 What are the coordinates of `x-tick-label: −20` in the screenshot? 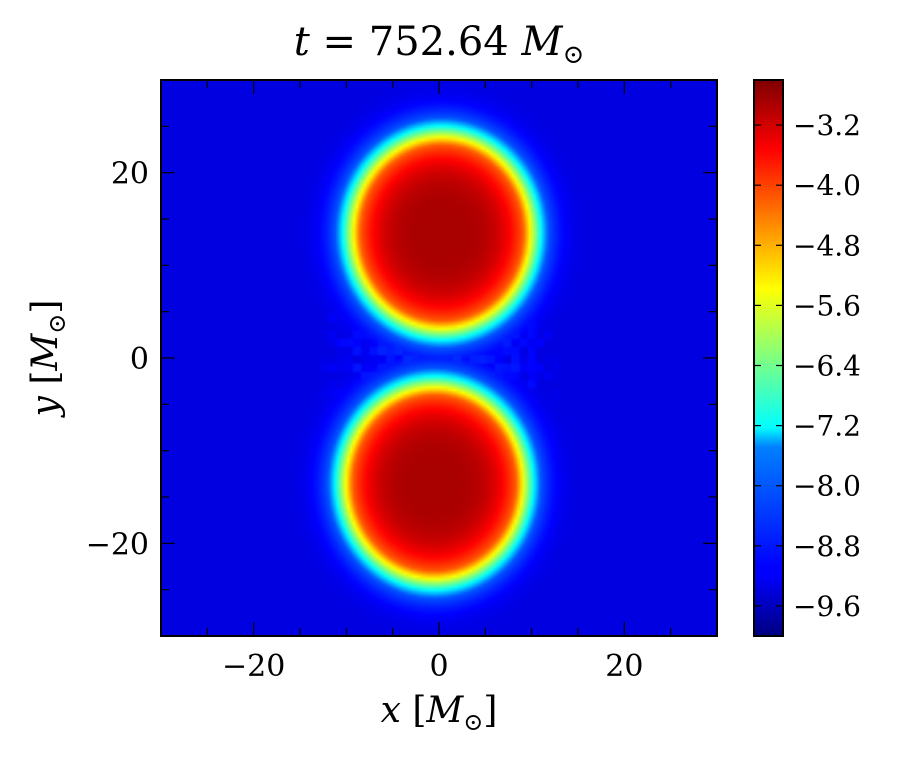 It's located at (253, 666).